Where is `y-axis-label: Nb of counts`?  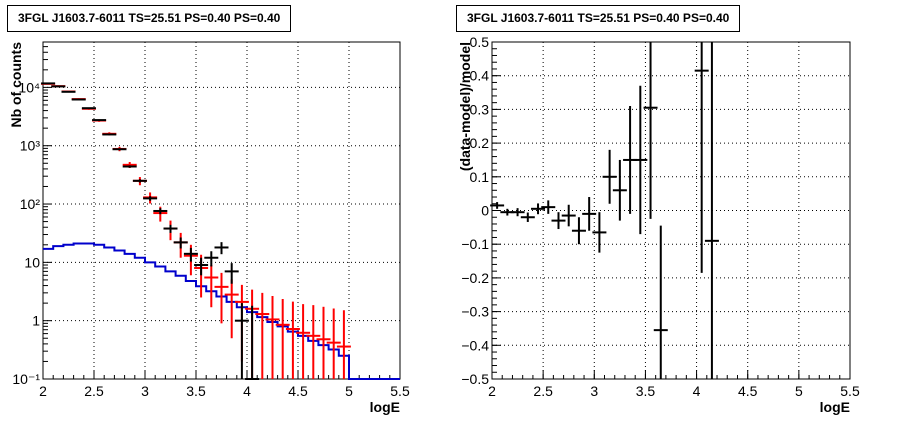 y-axis-label: Nb of counts is located at coordinates (16, 85).